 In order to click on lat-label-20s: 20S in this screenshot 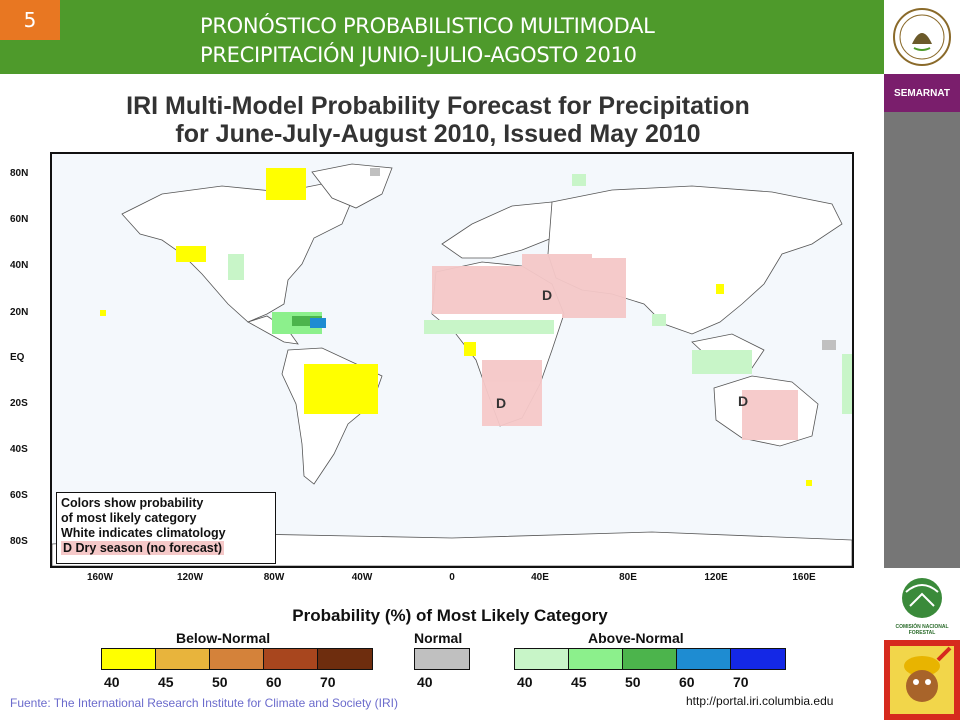, I will do `click(19, 403)`.